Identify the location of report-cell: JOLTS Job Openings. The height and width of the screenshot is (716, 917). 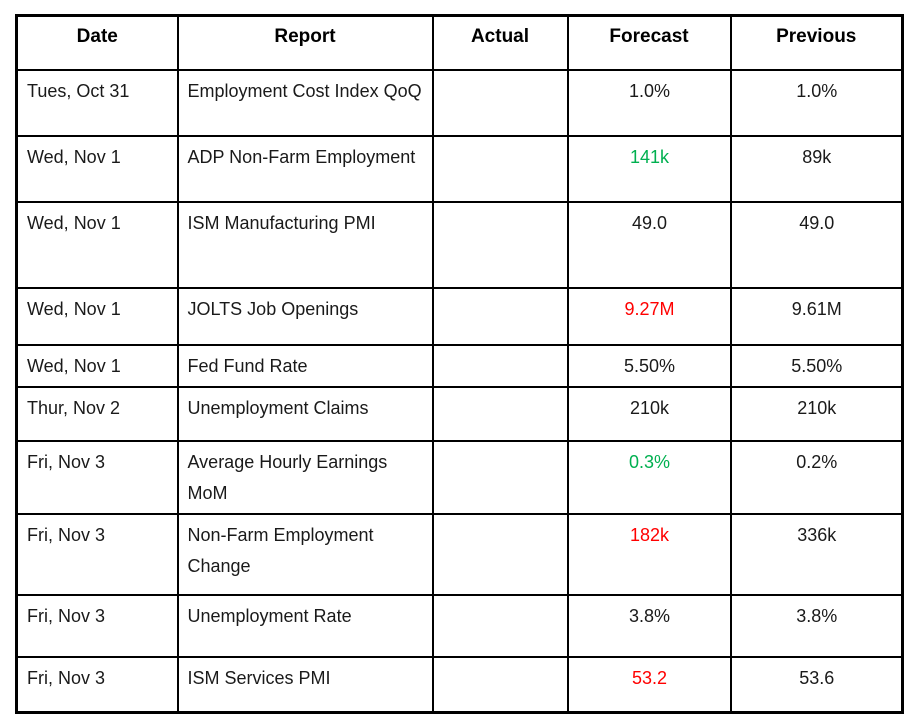
(305, 316).